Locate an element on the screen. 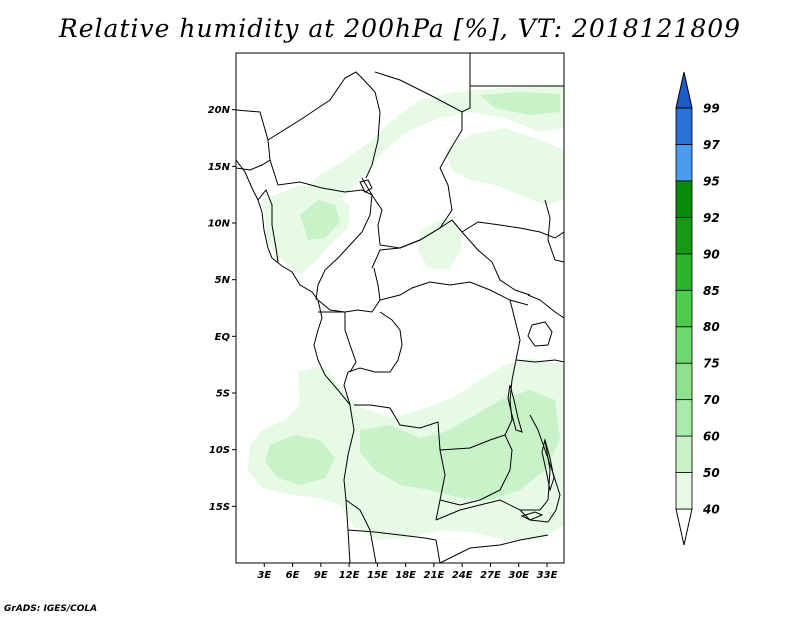 The width and height of the screenshot is (800, 618). lake-chad is located at coordinates (366, 186).